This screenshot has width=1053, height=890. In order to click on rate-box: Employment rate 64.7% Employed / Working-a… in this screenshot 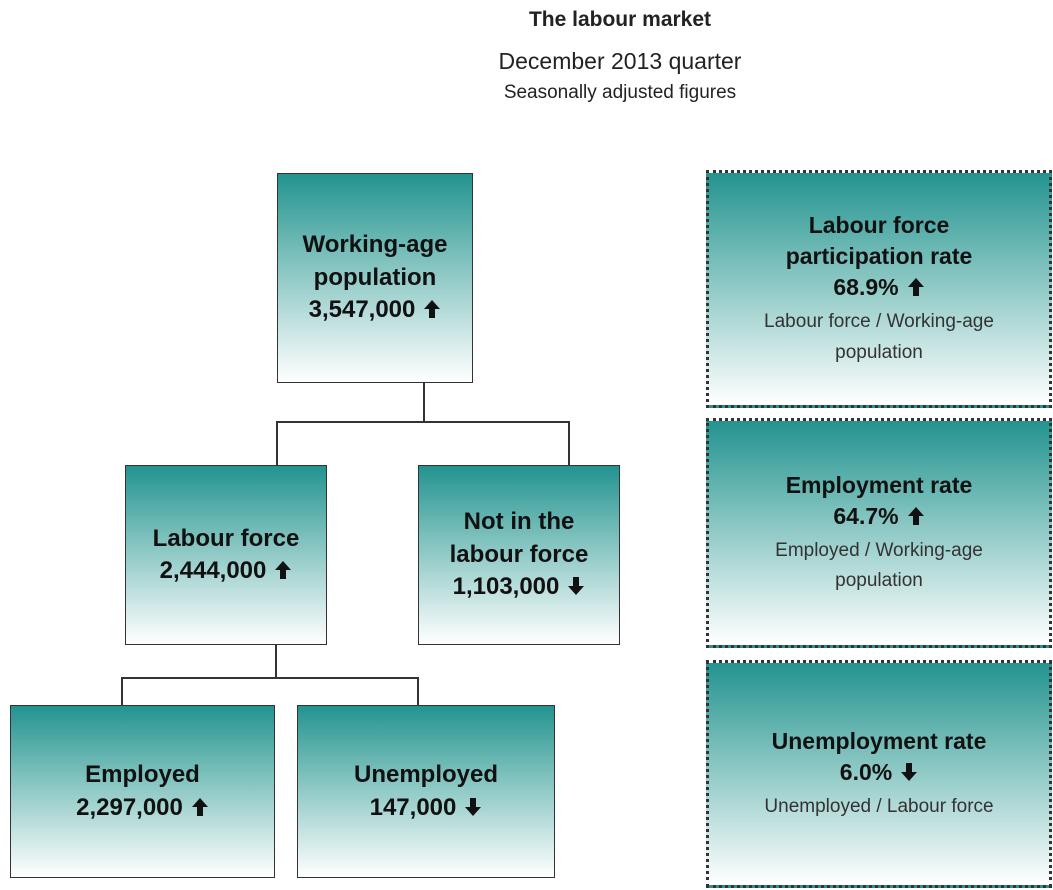, I will do `click(879, 533)`.